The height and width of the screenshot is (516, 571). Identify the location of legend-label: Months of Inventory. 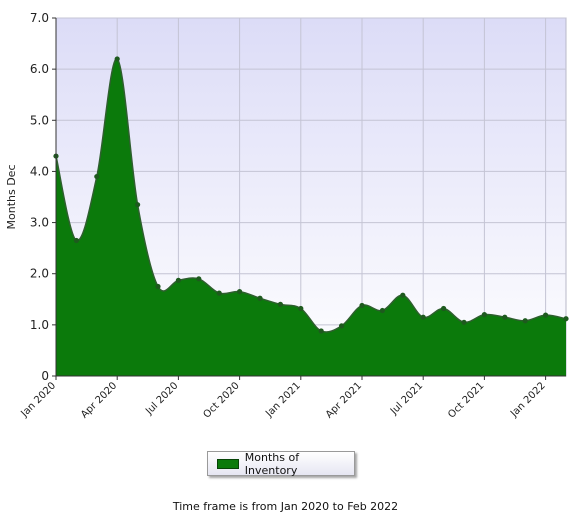
(272, 463).